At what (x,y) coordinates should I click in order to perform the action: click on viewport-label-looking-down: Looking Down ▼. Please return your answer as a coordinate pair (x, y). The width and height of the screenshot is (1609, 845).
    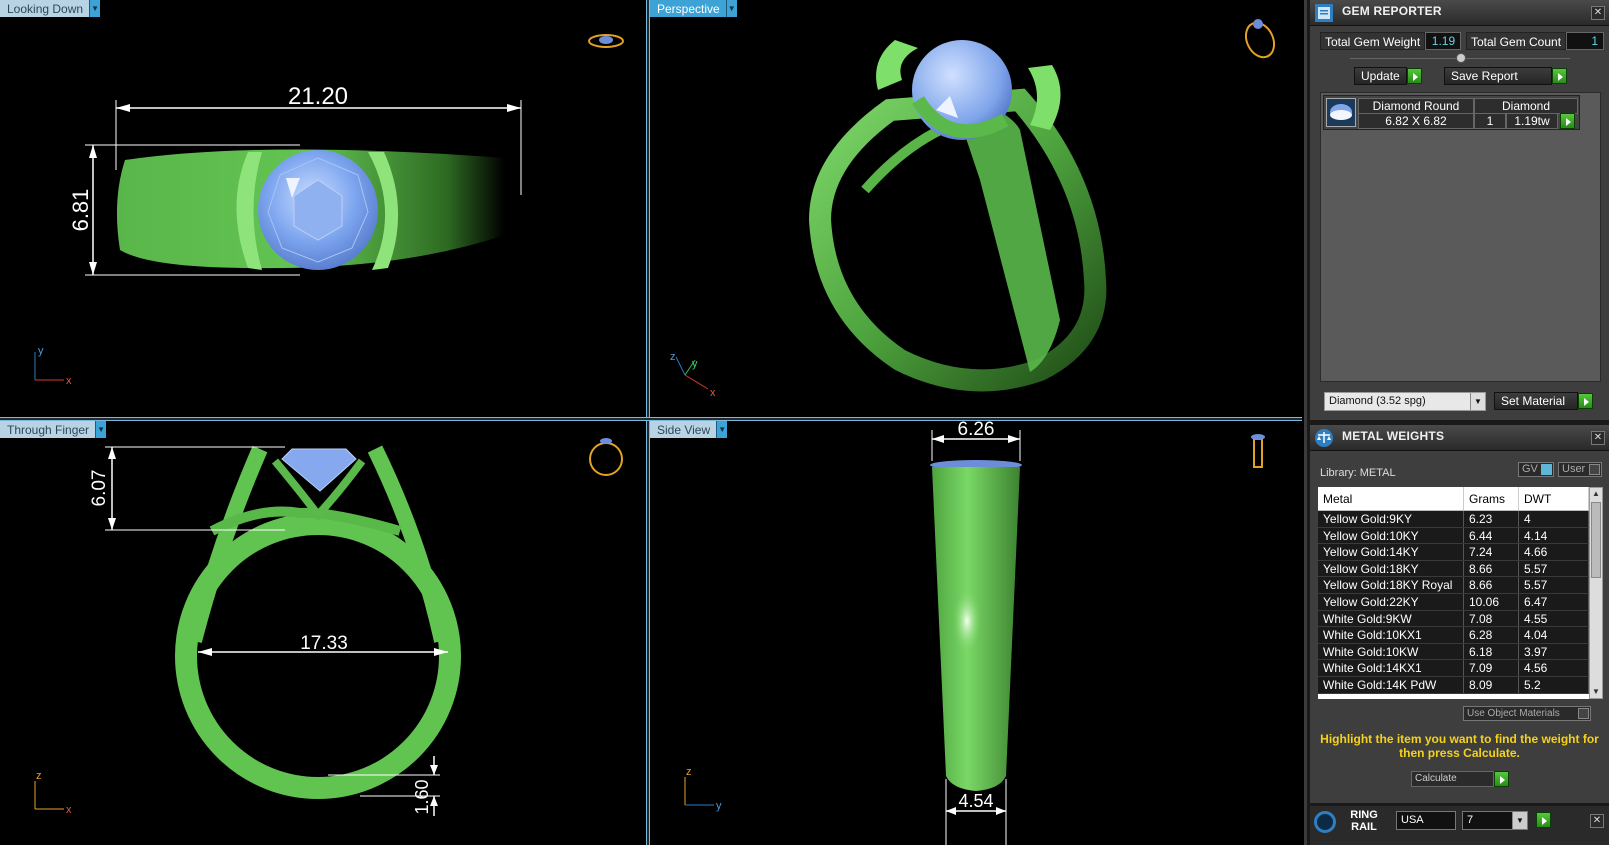
    Looking at the image, I should click on (50, 8).